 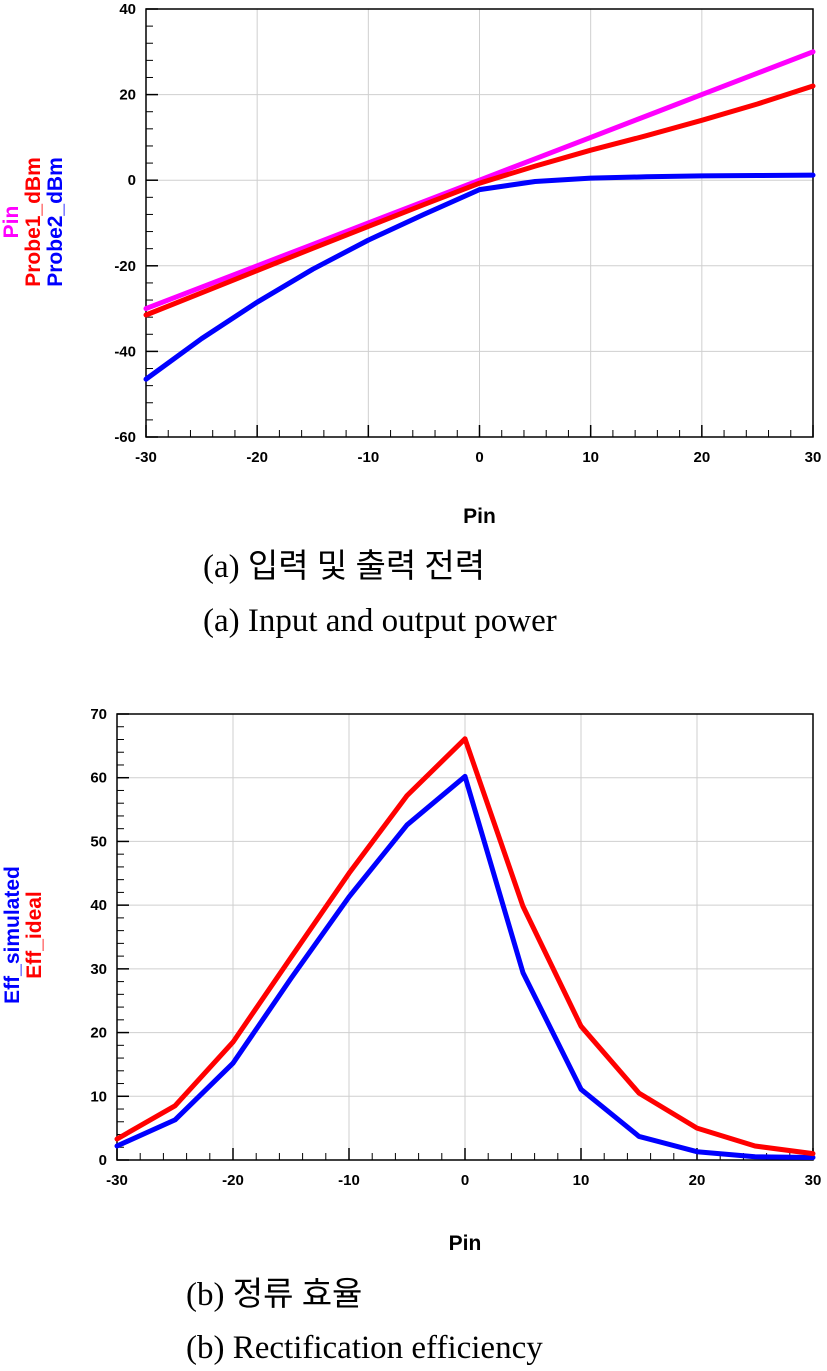 I want to click on c0-x-tick-label-1: -20, so click(x=257, y=457).